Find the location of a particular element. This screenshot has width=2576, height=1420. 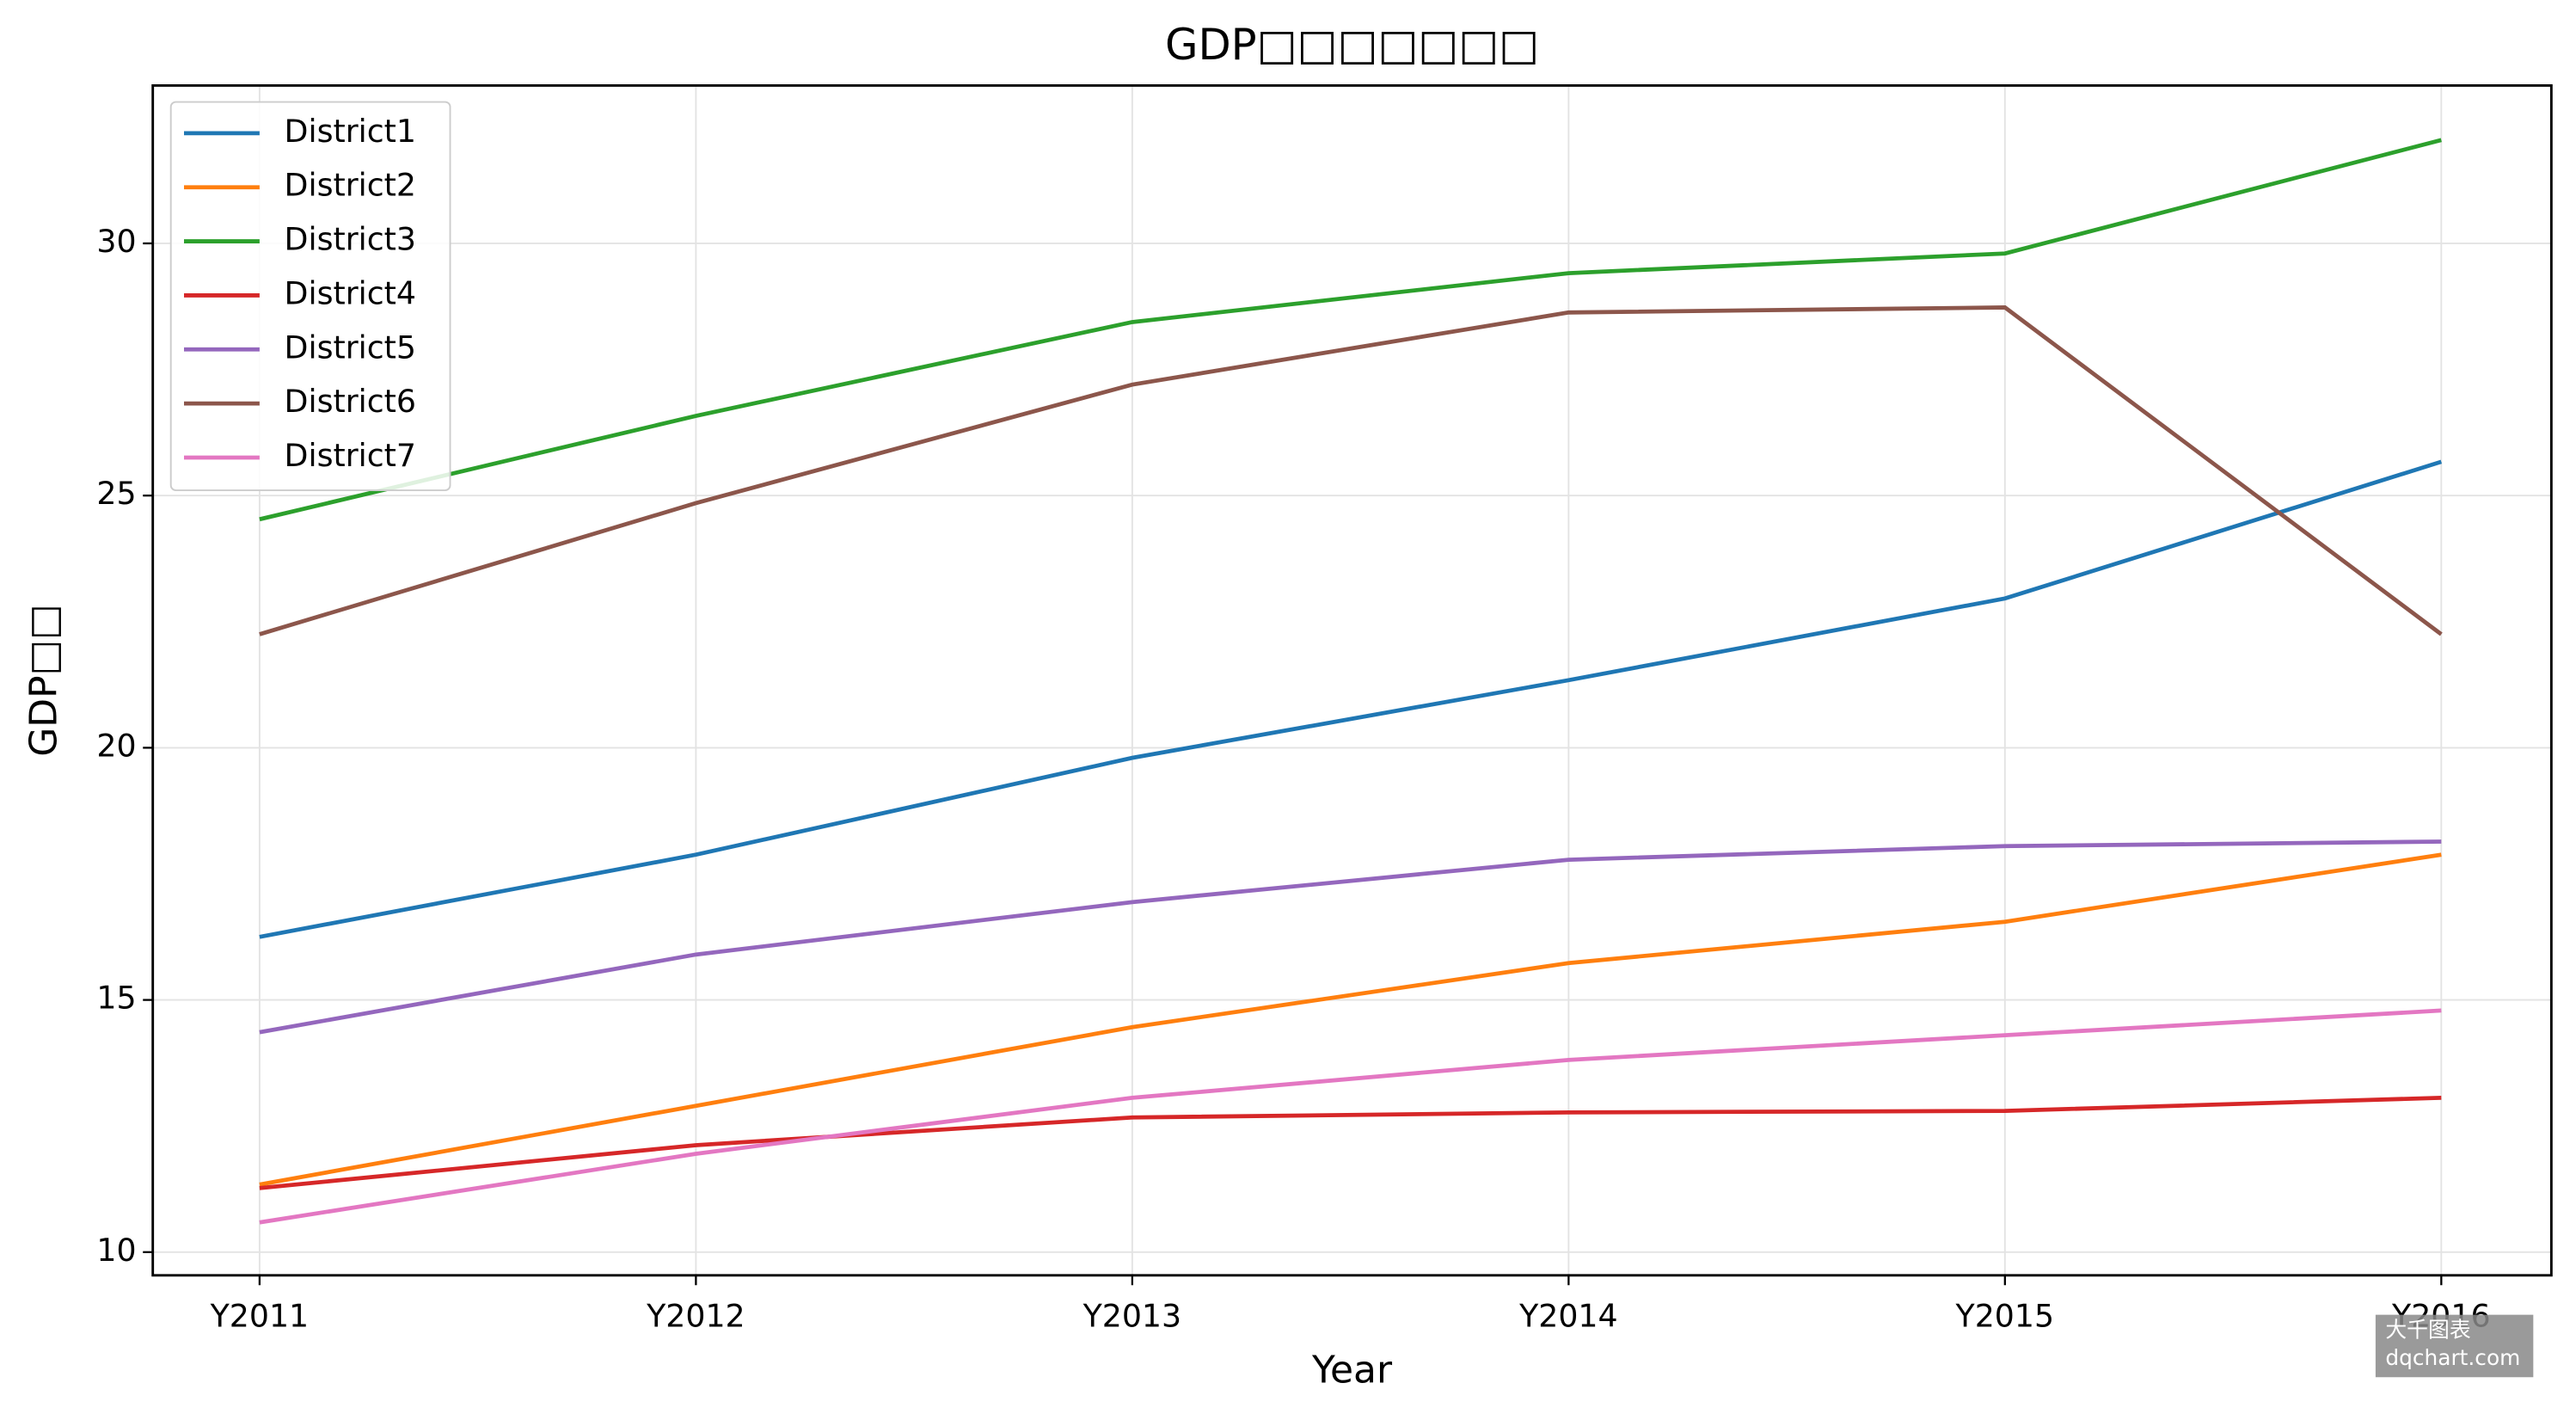

legend-label: District5 is located at coordinates (350, 347).